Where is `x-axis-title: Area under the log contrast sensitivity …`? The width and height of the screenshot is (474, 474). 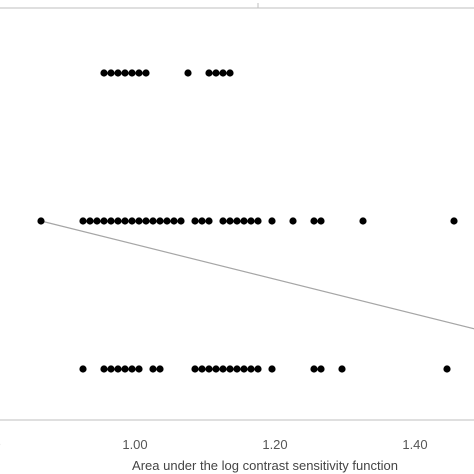 x-axis-title: Area under the log contrast sensitivity … is located at coordinates (265, 465).